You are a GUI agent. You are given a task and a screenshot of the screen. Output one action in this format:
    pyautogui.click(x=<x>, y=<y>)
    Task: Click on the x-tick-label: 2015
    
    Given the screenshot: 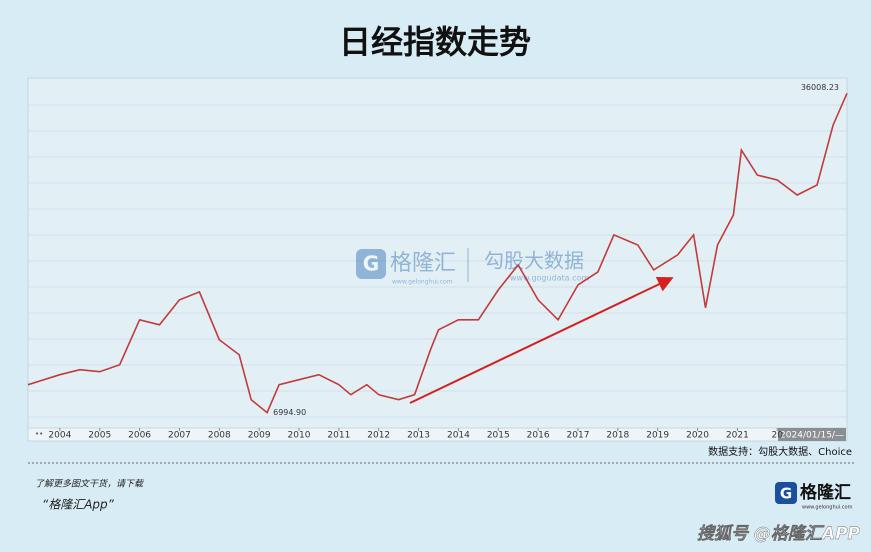 What is the action you would take?
    pyautogui.click(x=498, y=436)
    